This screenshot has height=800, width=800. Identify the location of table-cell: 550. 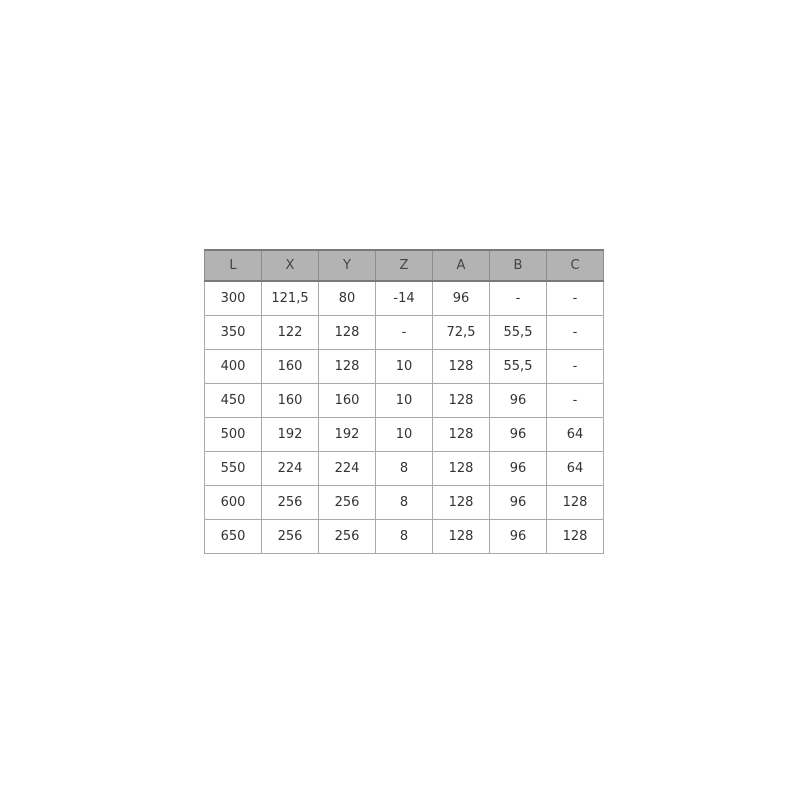
(233, 468).